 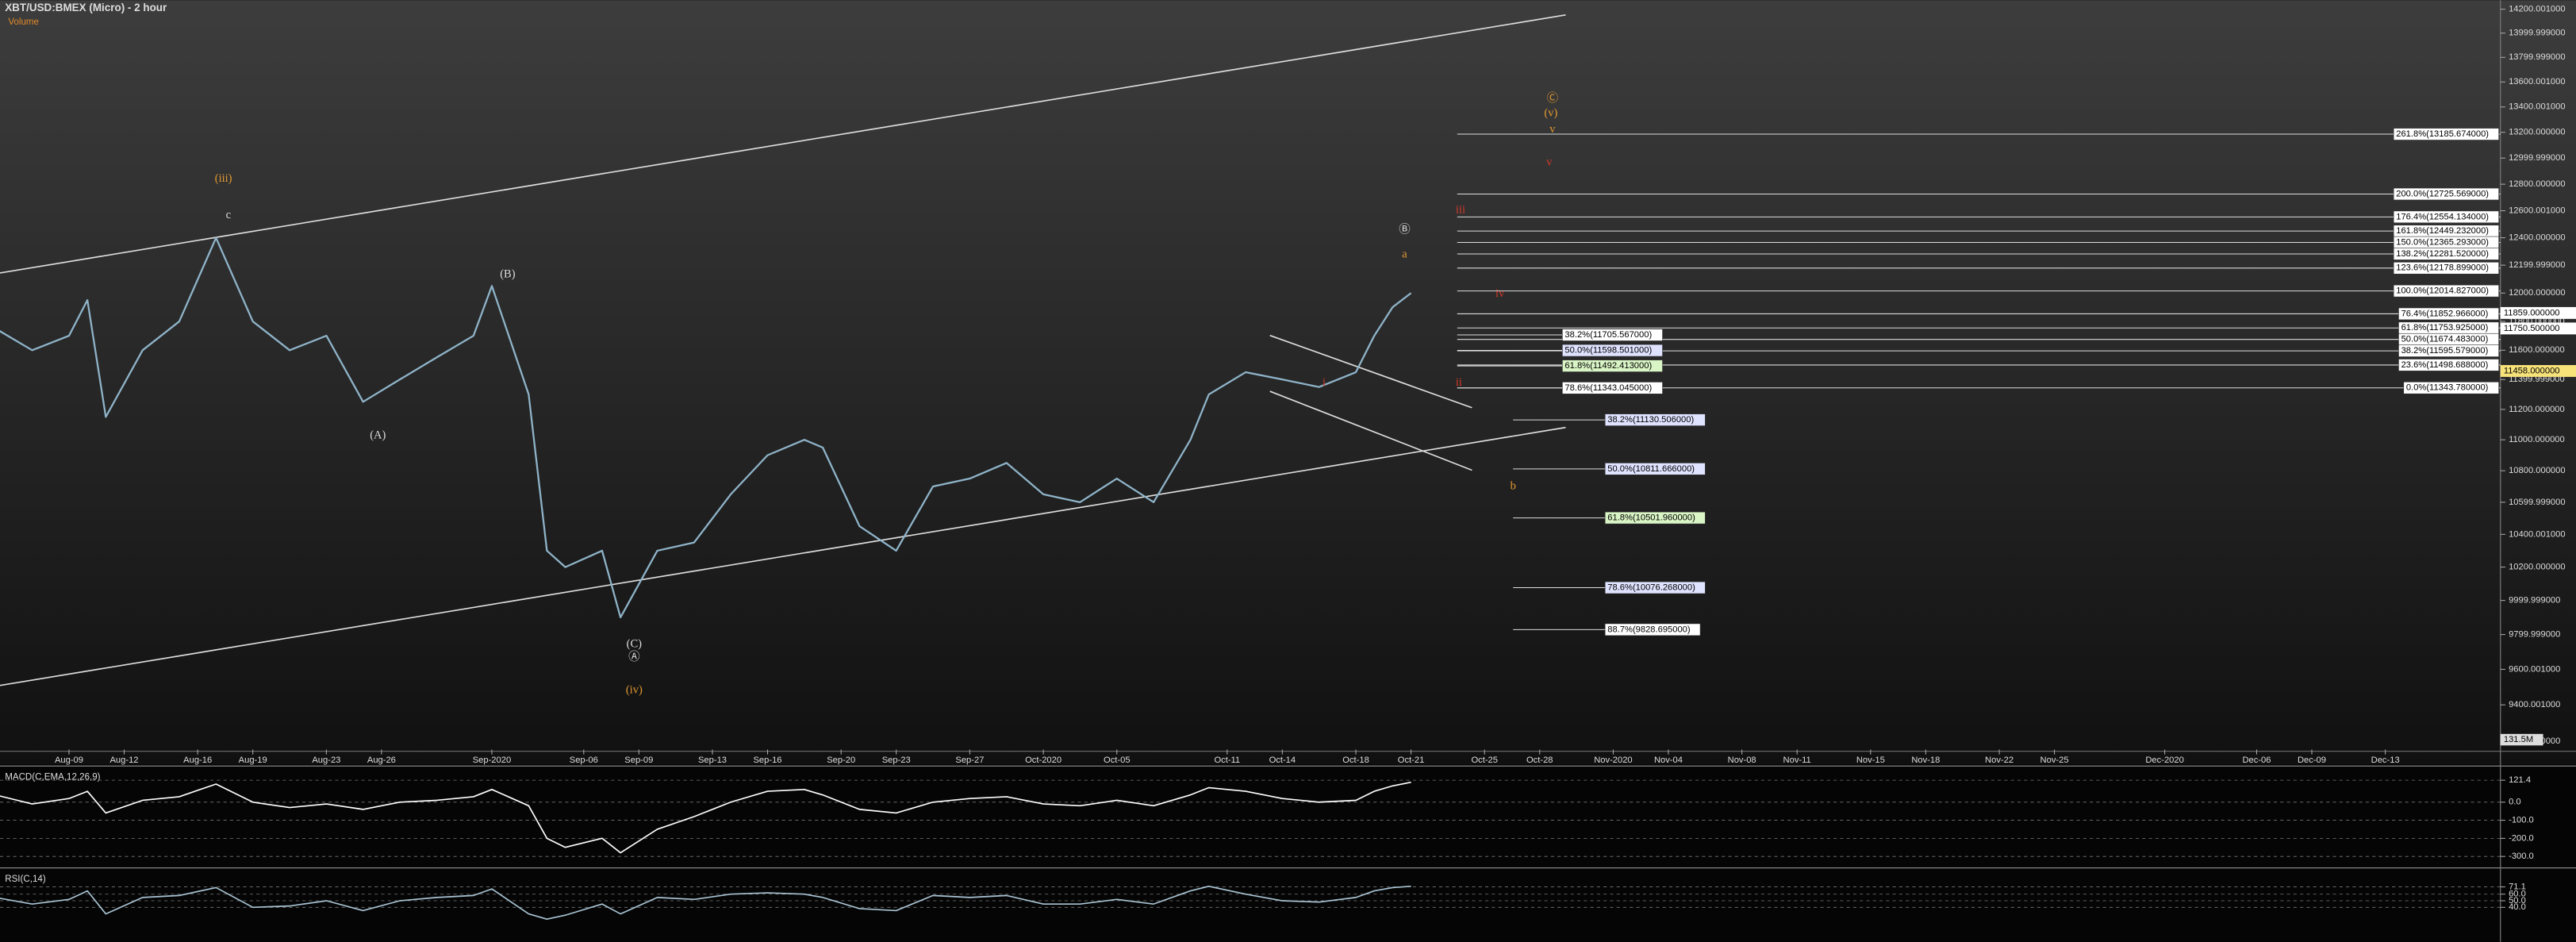 I want to click on wave-label: (C), so click(x=634, y=644).